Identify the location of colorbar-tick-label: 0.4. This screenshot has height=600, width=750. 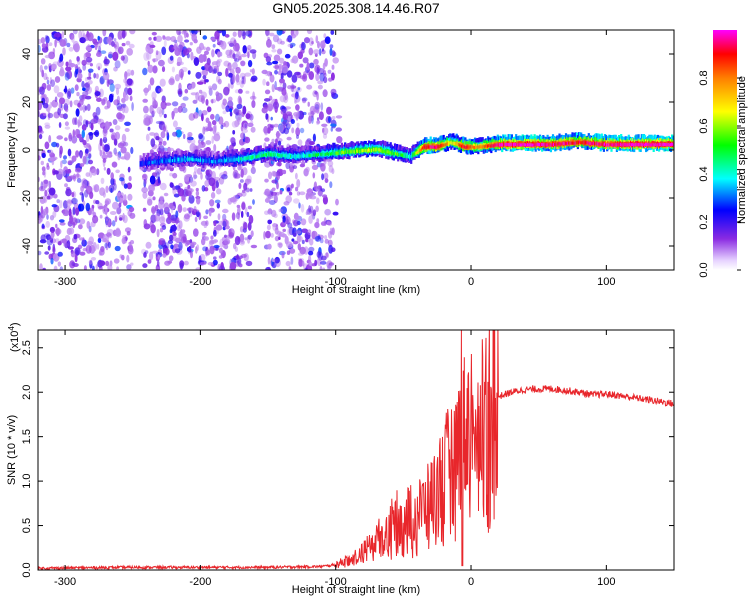
(704, 173).